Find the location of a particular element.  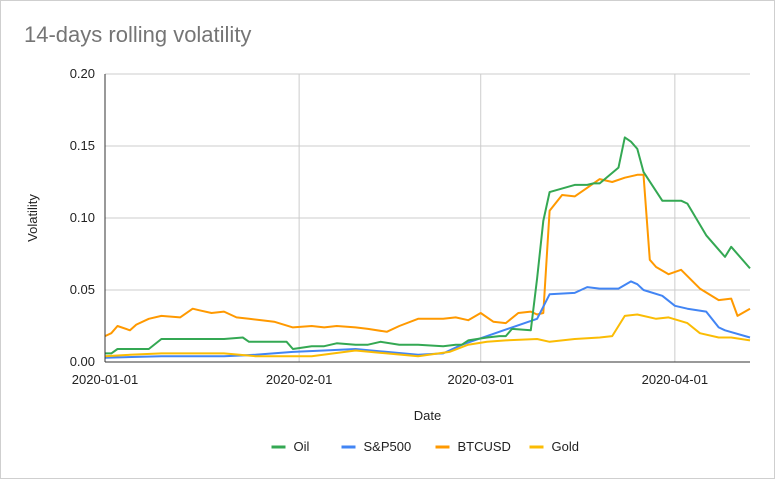

x-tick-label: 2020-04-01 is located at coordinates (675, 379).